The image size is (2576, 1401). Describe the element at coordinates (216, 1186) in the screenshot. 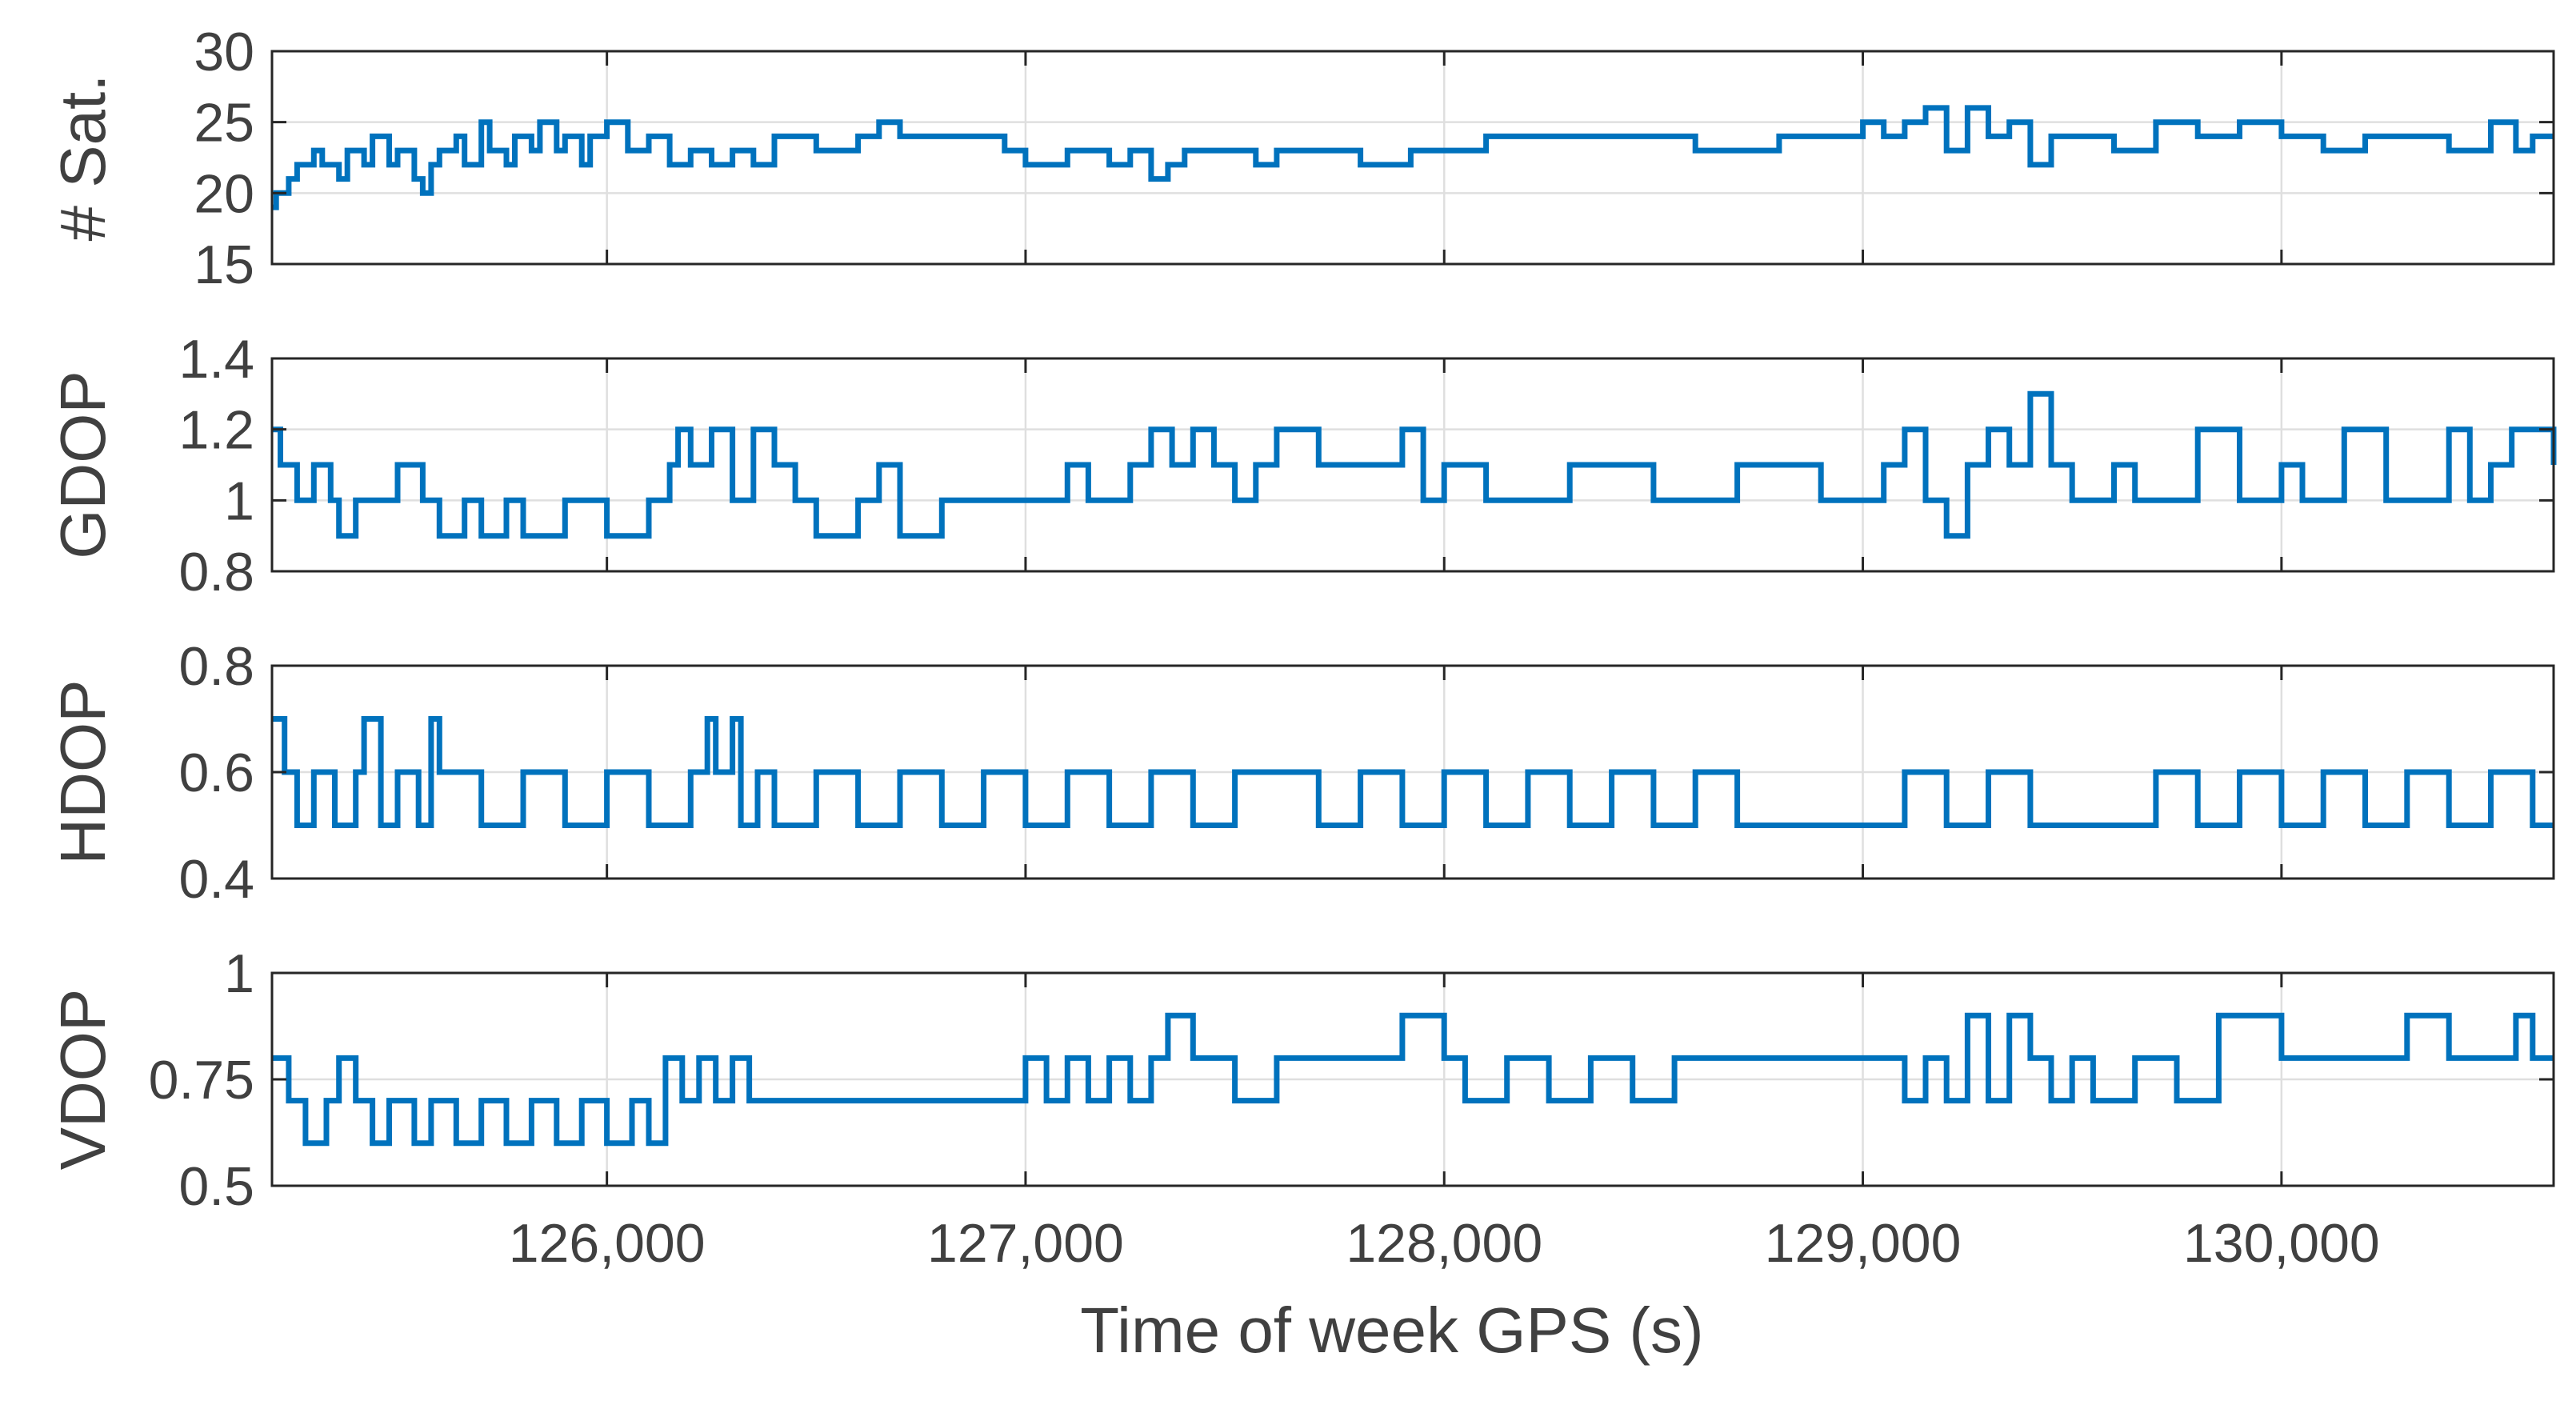

I see `y-tick-label: 0.5` at that location.